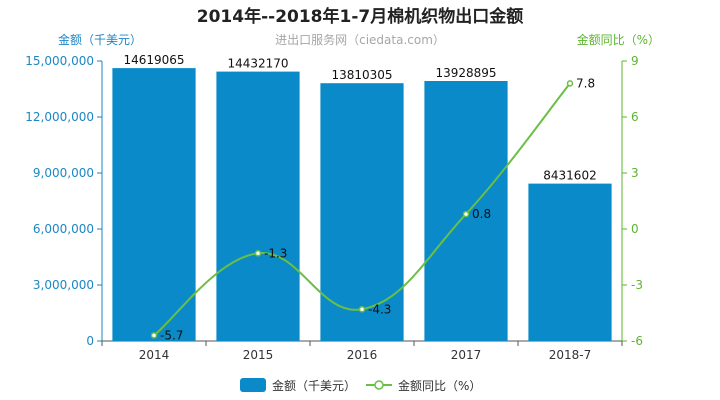  What do you see at coordinates (569, 176) in the screenshot?
I see `bar-value-label: 8431602` at bounding box center [569, 176].